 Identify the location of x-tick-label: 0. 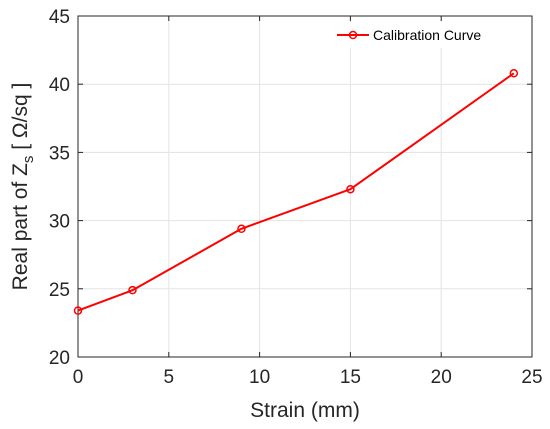
(78, 377).